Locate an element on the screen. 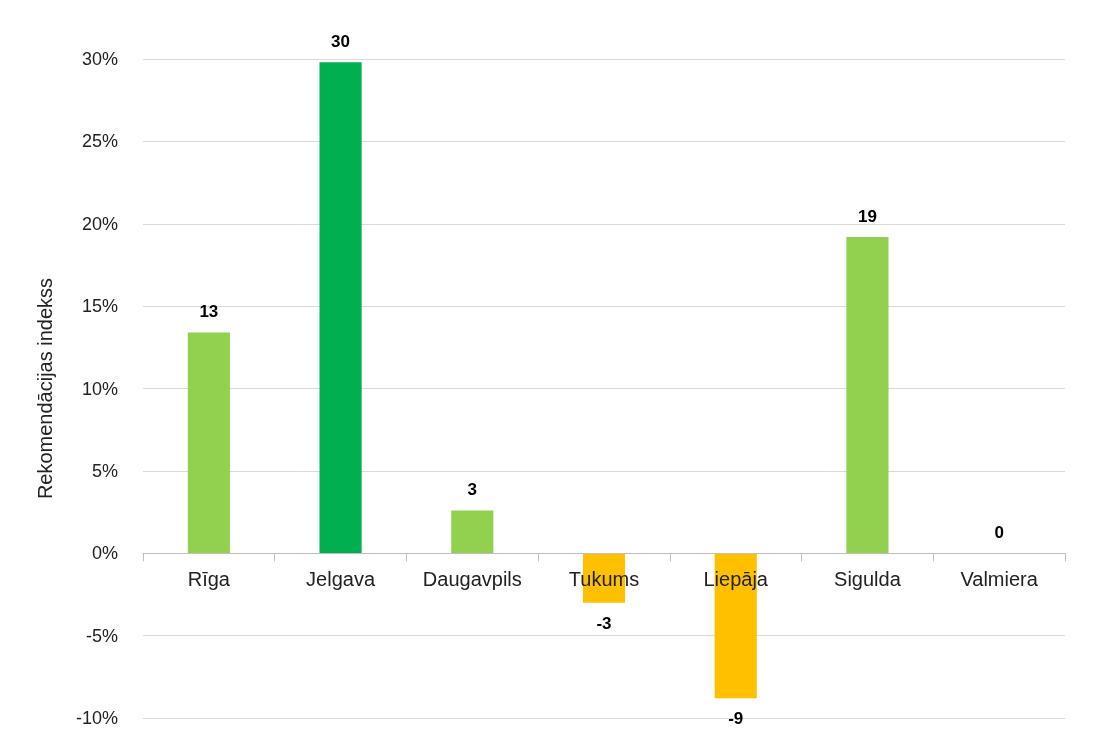  data-label: 3 is located at coordinates (472, 490).